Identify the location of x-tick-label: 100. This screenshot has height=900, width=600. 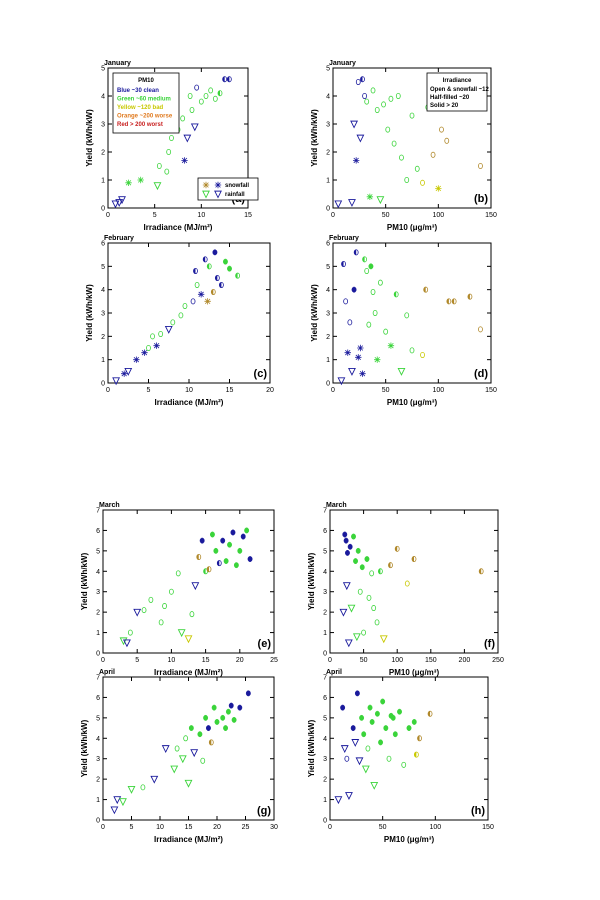
(397, 660).